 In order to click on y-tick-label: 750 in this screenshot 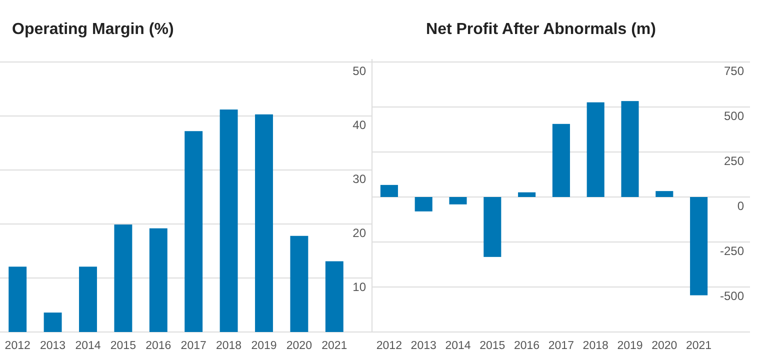, I will do `click(734, 71)`.